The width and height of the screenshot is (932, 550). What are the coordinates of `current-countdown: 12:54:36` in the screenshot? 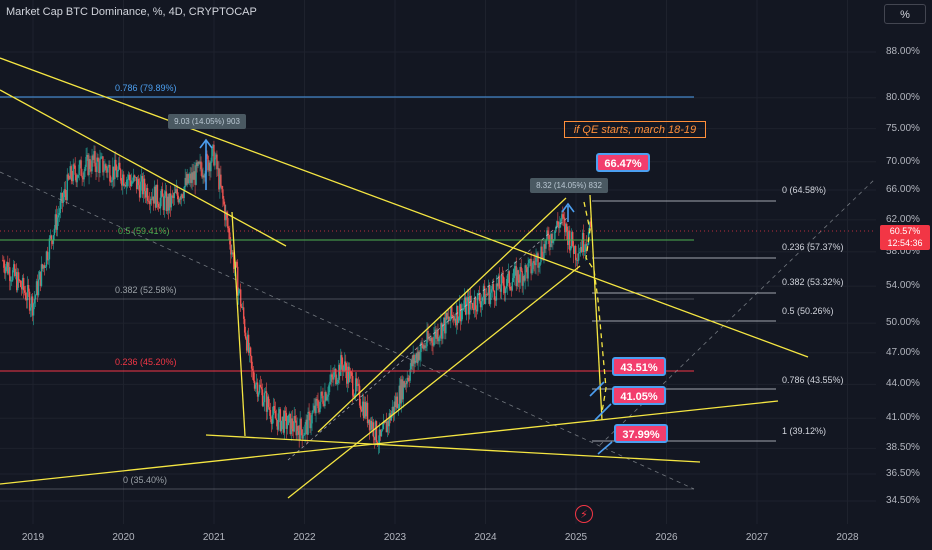 It's located at (905, 243).